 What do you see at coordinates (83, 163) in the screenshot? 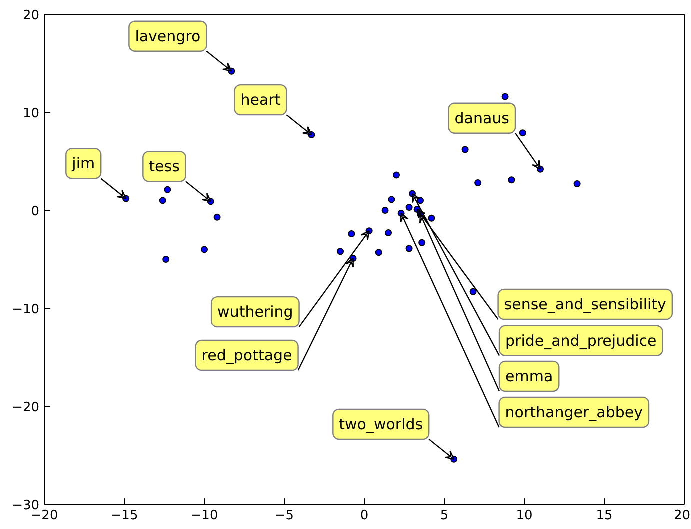
I see `annotation: jim` at bounding box center [83, 163].